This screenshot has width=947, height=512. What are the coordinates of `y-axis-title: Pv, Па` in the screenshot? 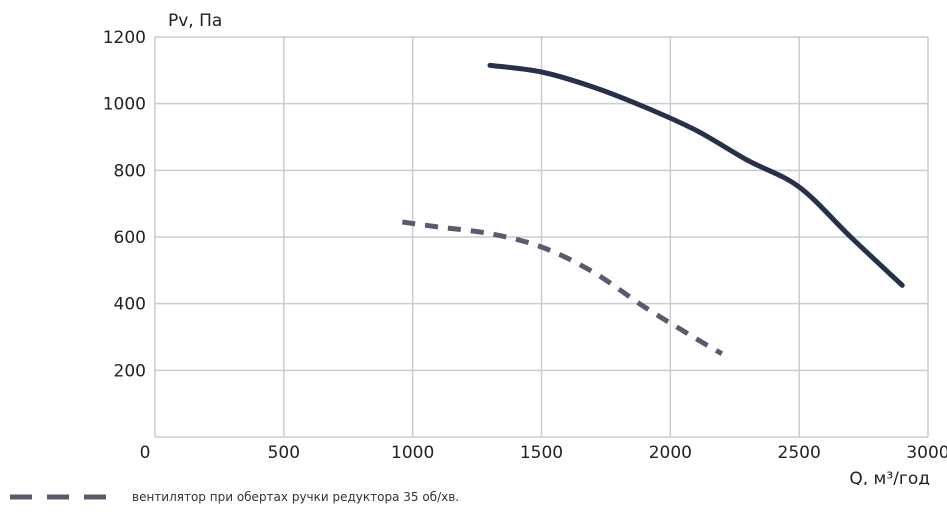 It's located at (195, 21).